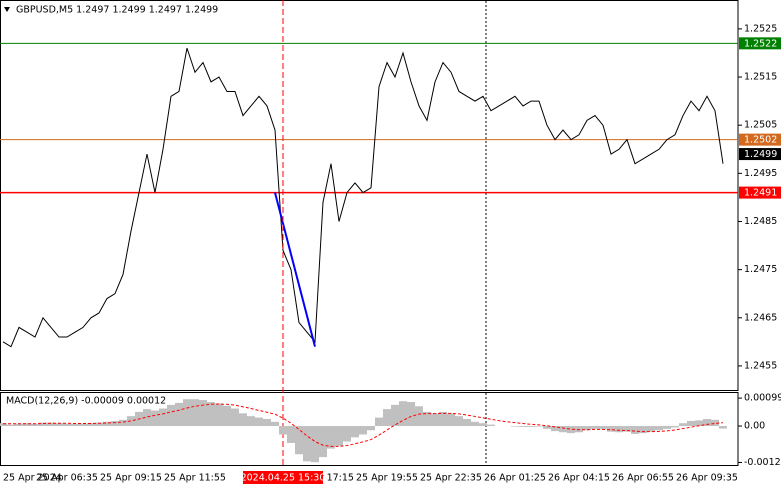  I want to click on x-tick-label: 25 Apr 11:55, so click(195, 478).